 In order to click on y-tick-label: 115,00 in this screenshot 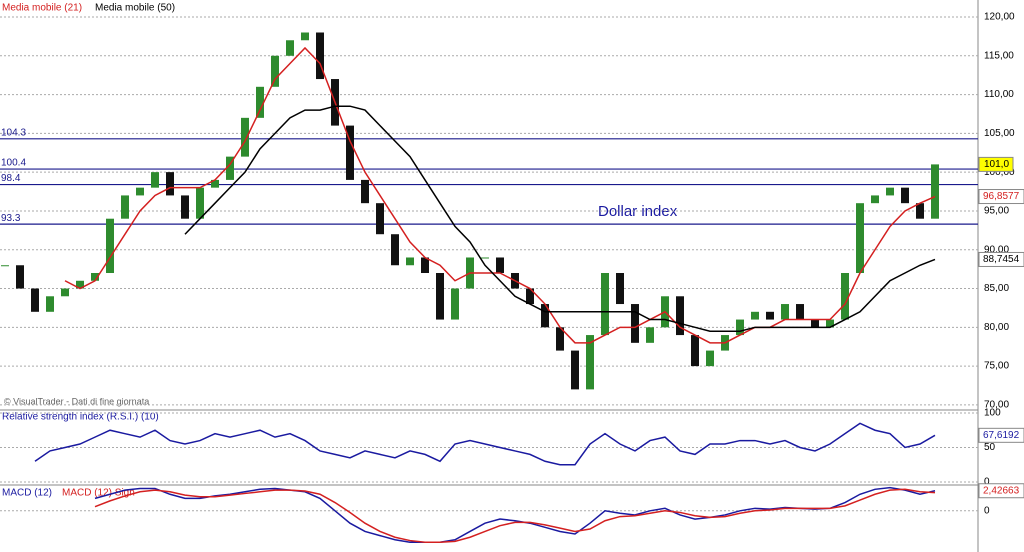, I will do `click(999, 55)`.